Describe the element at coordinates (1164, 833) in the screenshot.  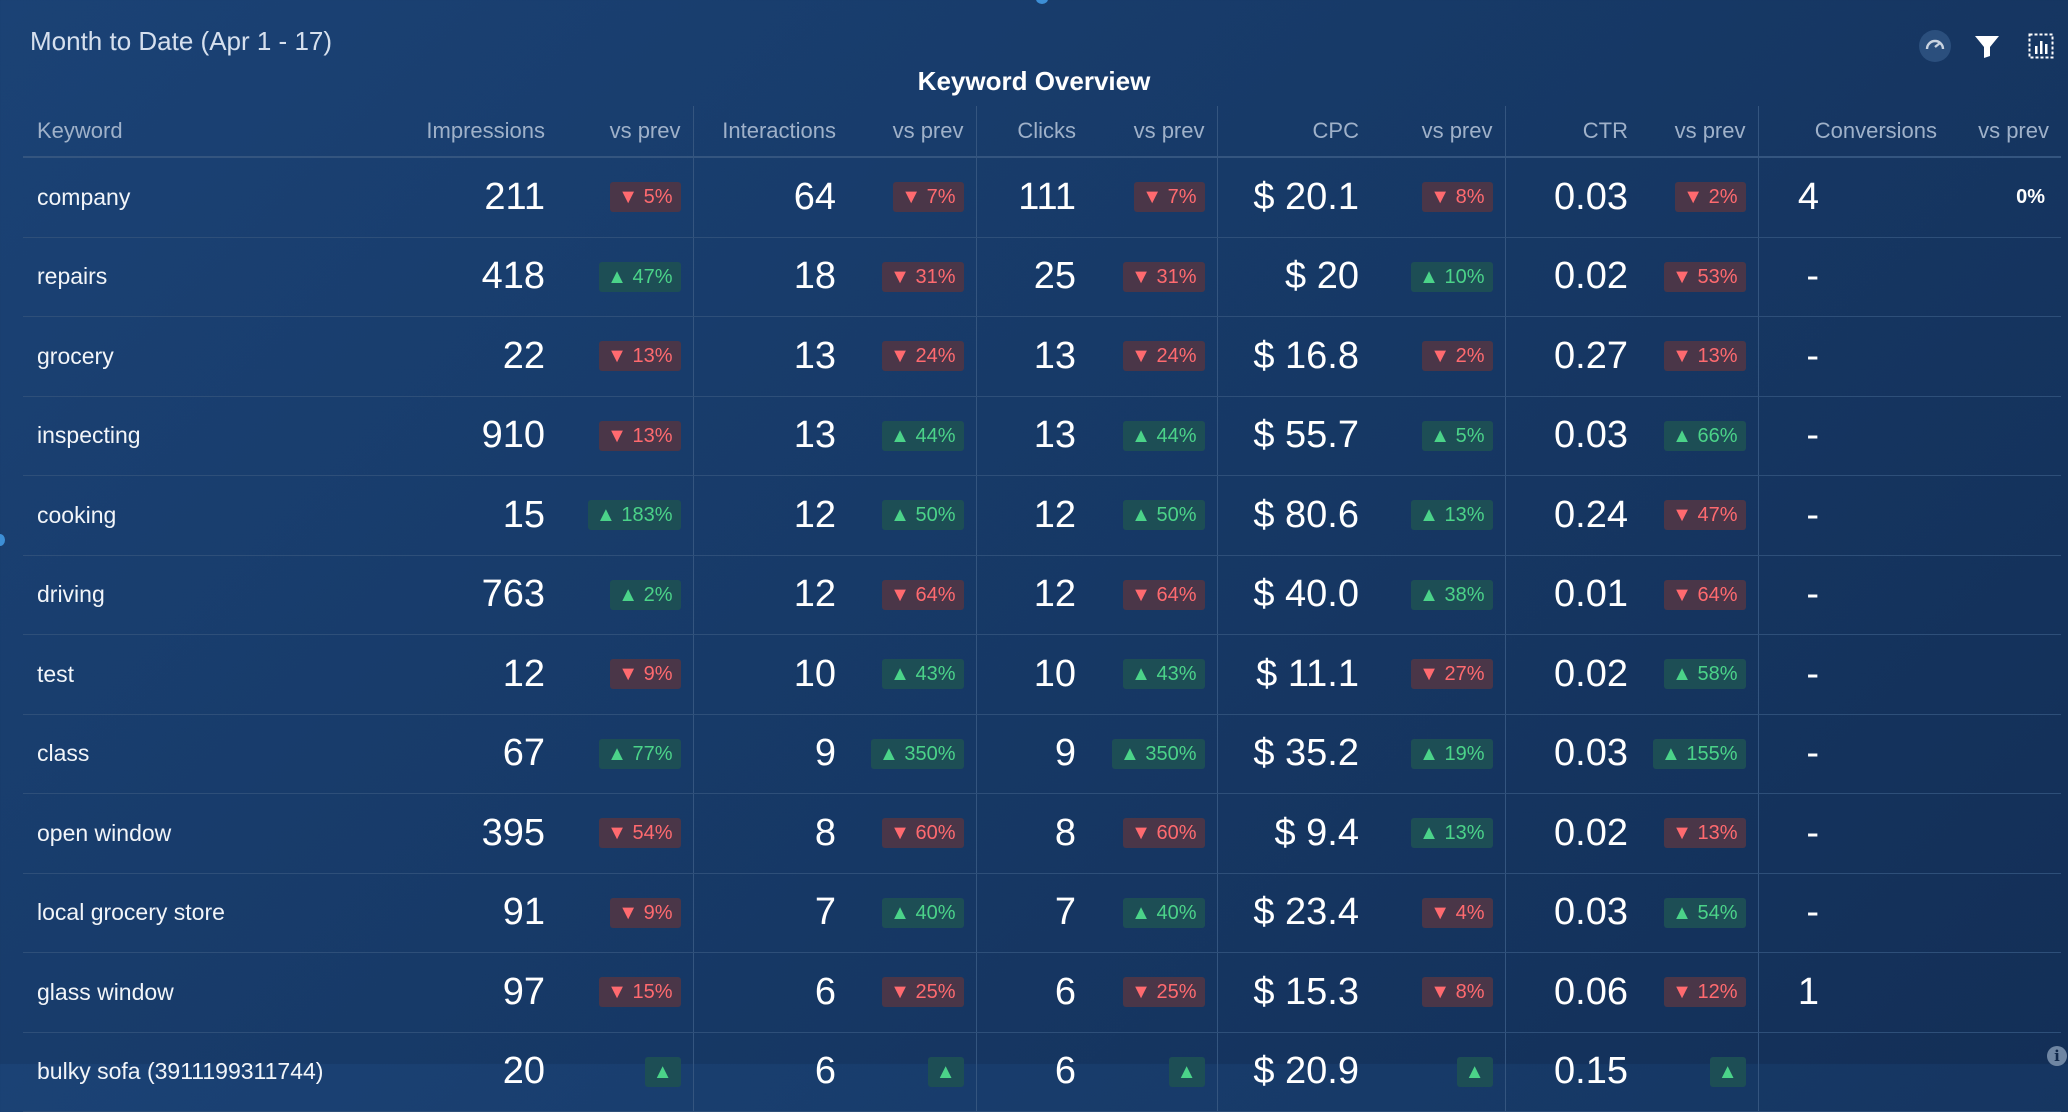
I see `delta-down-badge: ▼ 60%` at that location.